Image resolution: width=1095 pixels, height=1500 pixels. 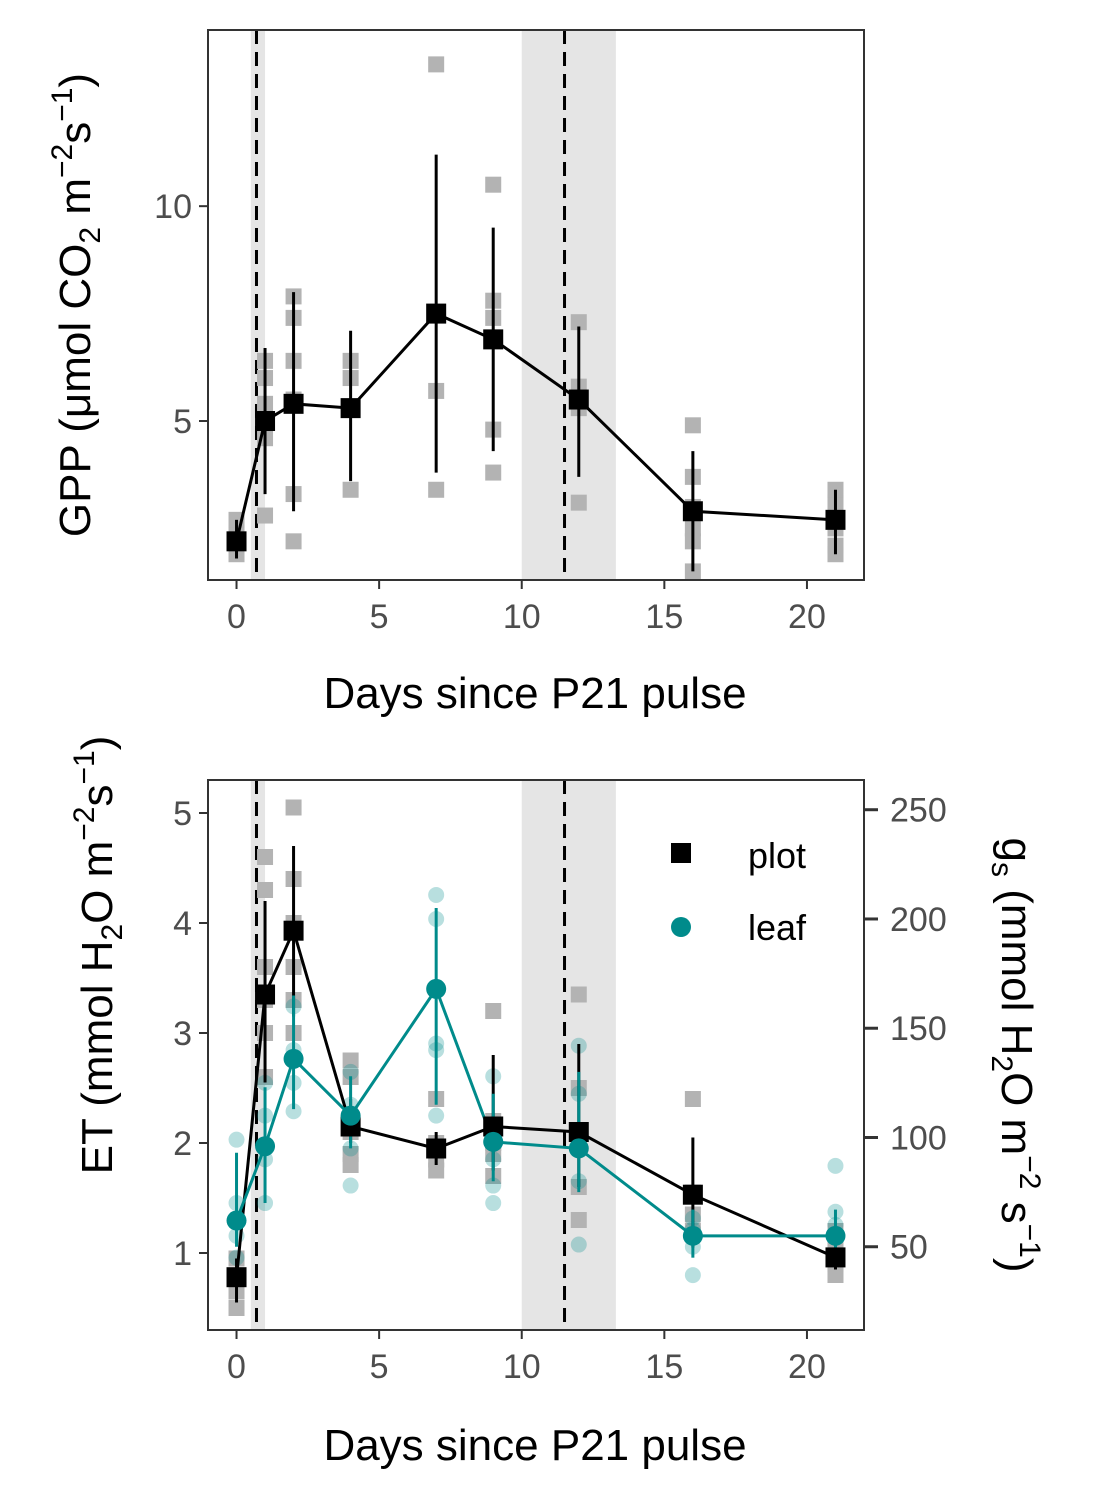 I want to click on et-shaded-bands, so click(x=433, y=1055).